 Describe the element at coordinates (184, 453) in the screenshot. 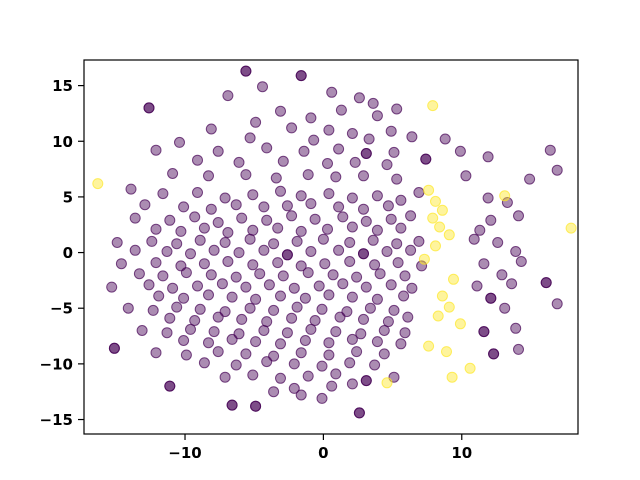

I see `x-tick-label: −10` at that location.